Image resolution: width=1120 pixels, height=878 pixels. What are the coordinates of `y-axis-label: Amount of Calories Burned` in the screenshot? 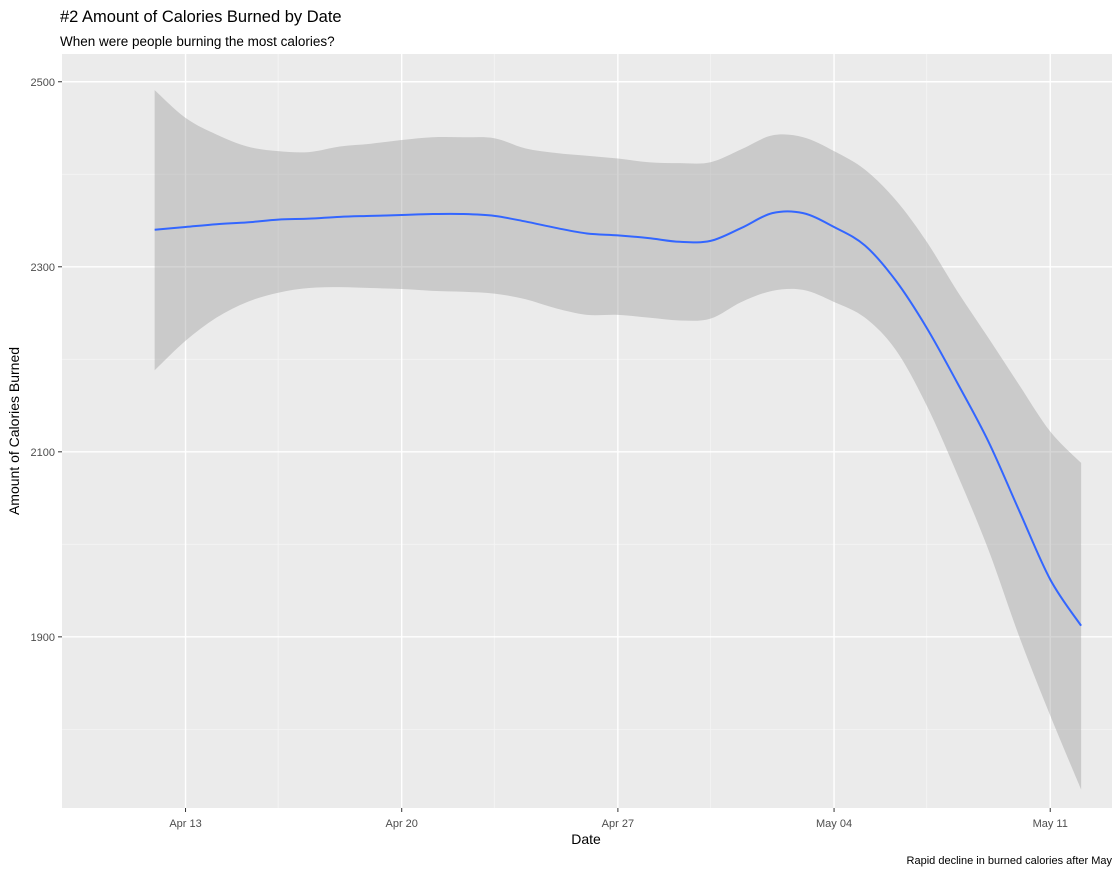 It's located at (14, 431).